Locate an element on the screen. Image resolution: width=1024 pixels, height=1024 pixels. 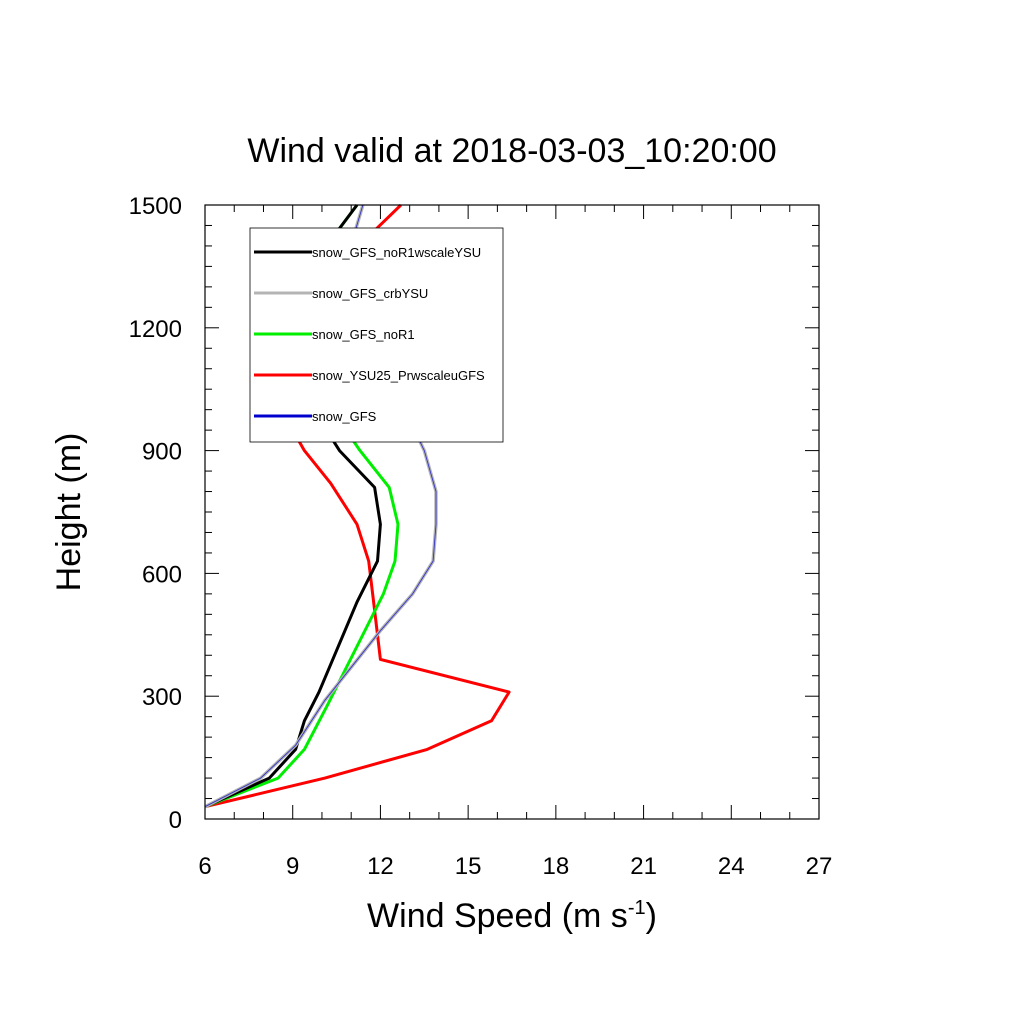
y-axis-title: Height (m) is located at coordinates (69, 512).